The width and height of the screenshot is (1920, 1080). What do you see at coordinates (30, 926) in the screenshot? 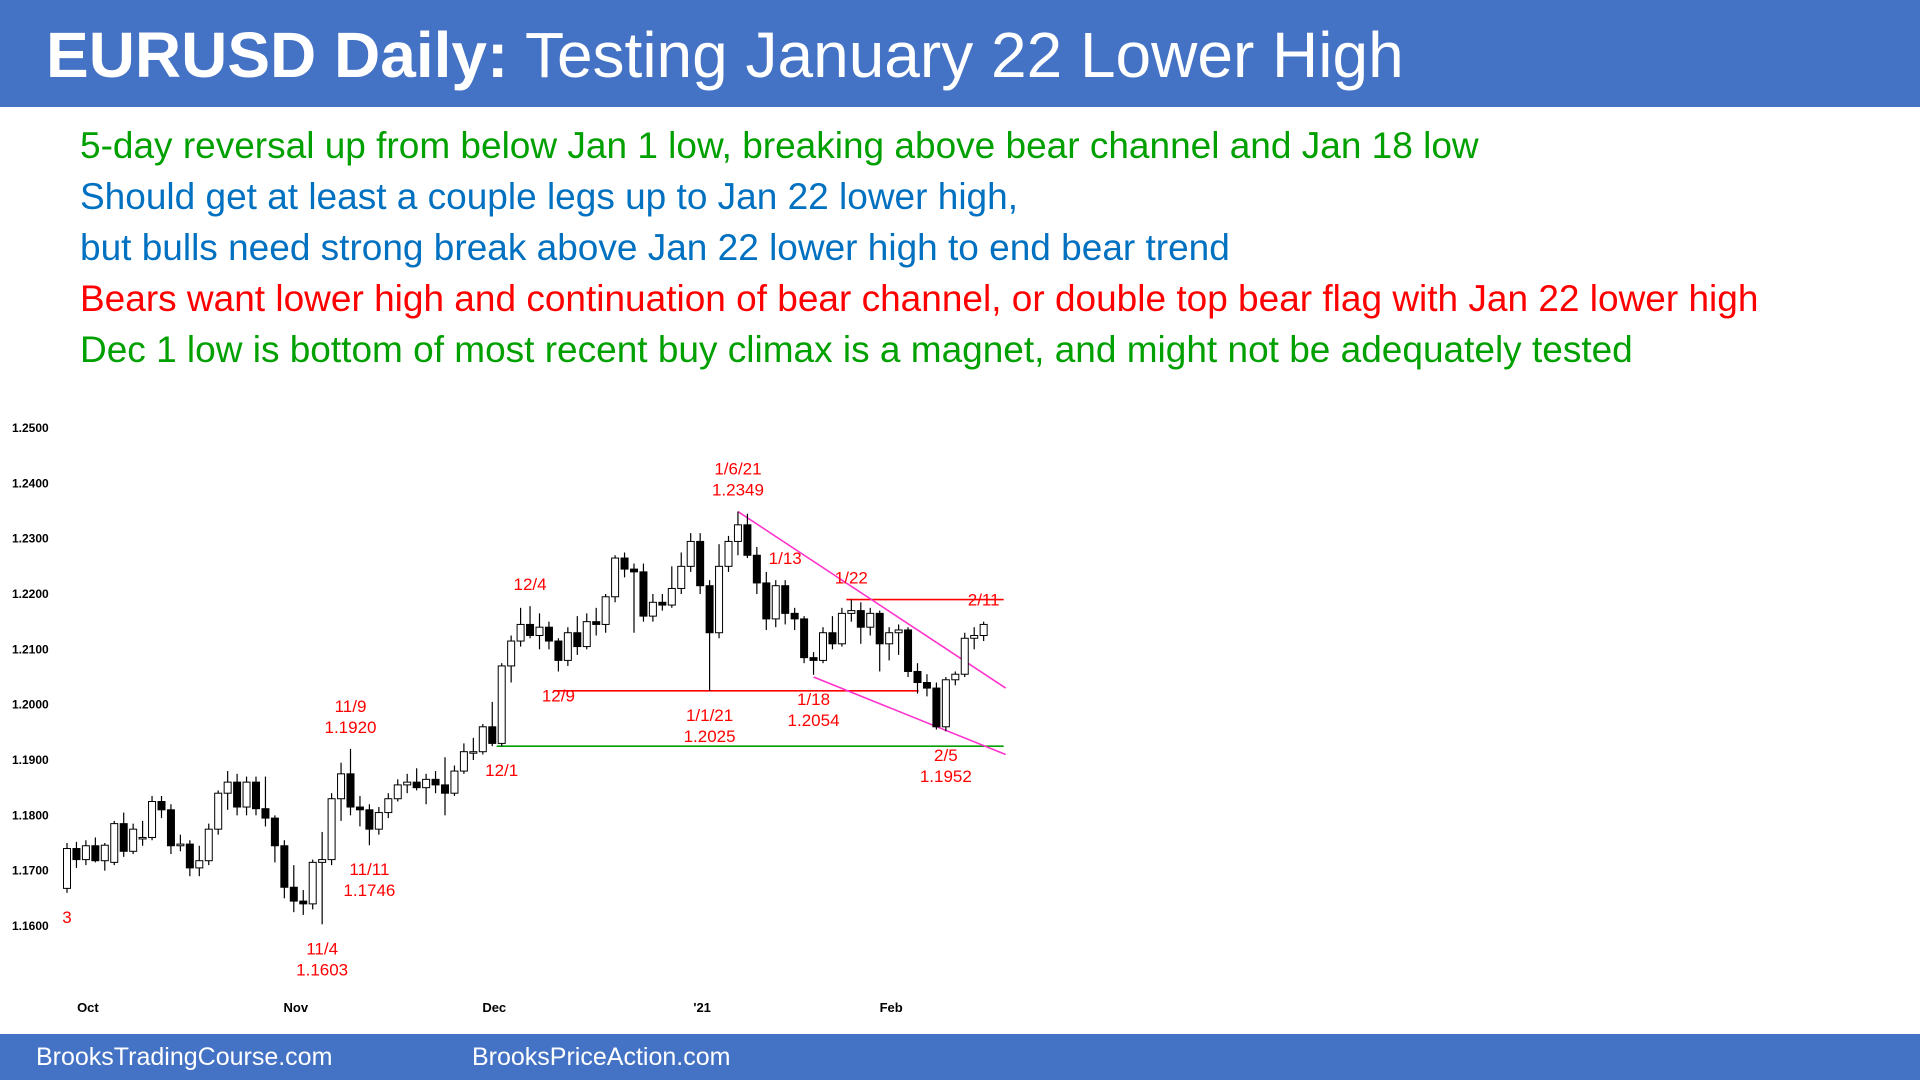
I see `y-tick-label: 1.1600` at bounding box center [30, 926].